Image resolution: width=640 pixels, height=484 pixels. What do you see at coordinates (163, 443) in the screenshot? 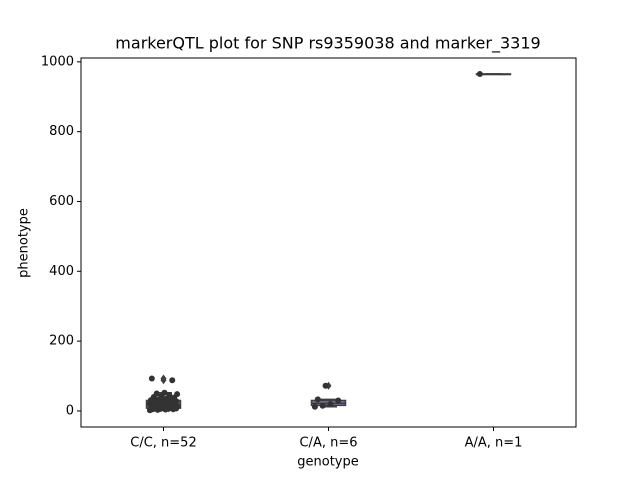
I see `x-tick-label: C/C, n=52` at bounding box center [163, 443].